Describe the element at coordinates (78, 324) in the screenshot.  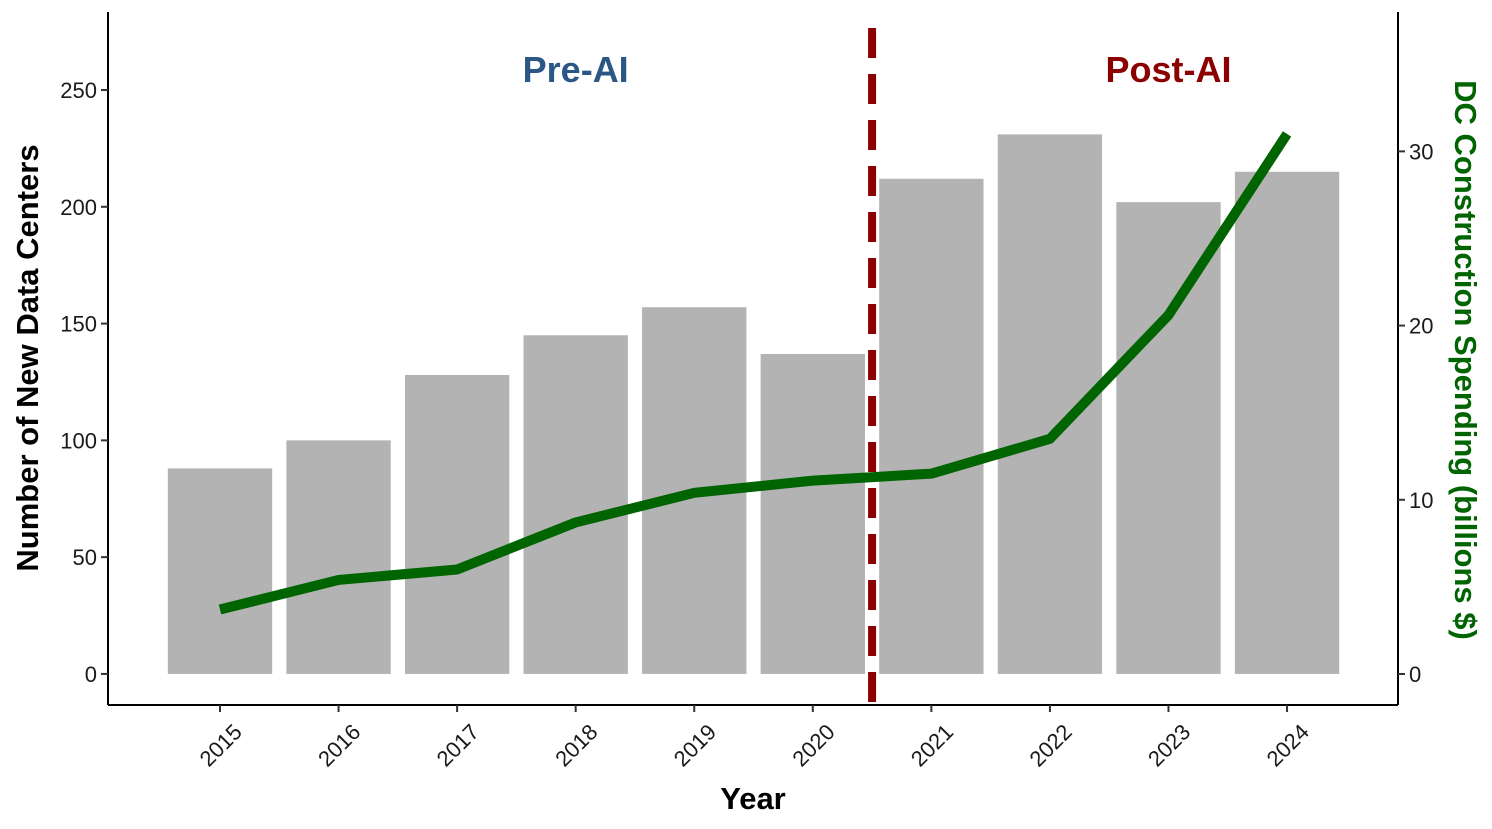
I see `y-tick-label: 150` at that location.